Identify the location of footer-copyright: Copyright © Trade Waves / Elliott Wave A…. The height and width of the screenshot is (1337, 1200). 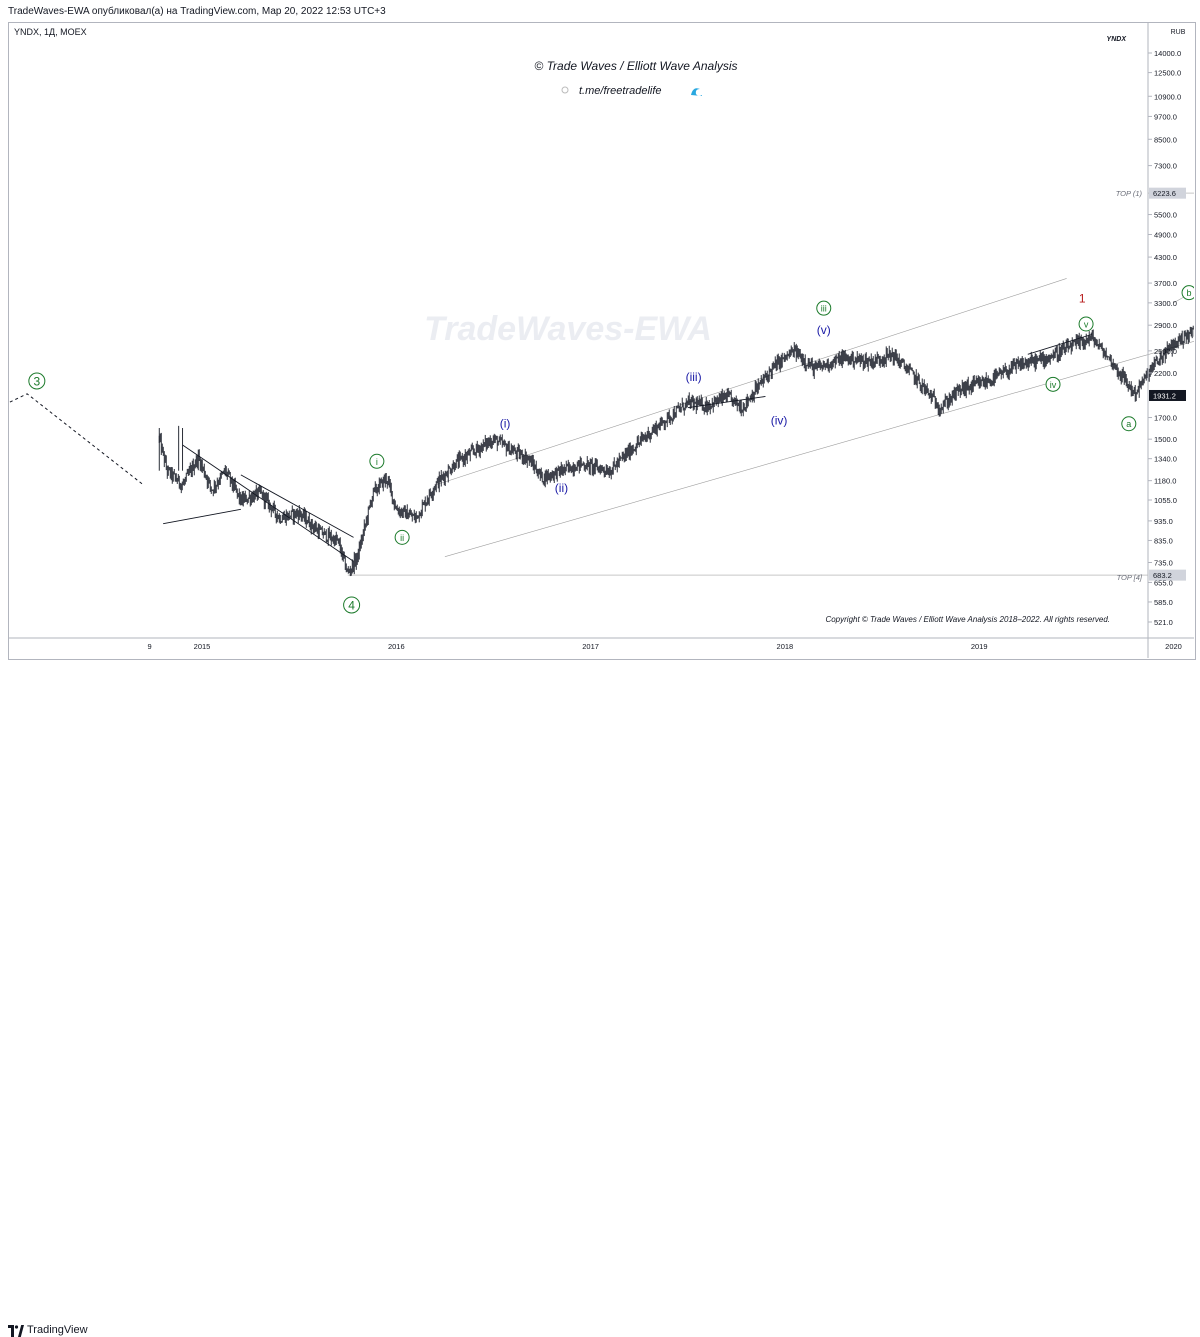
(967, 619).